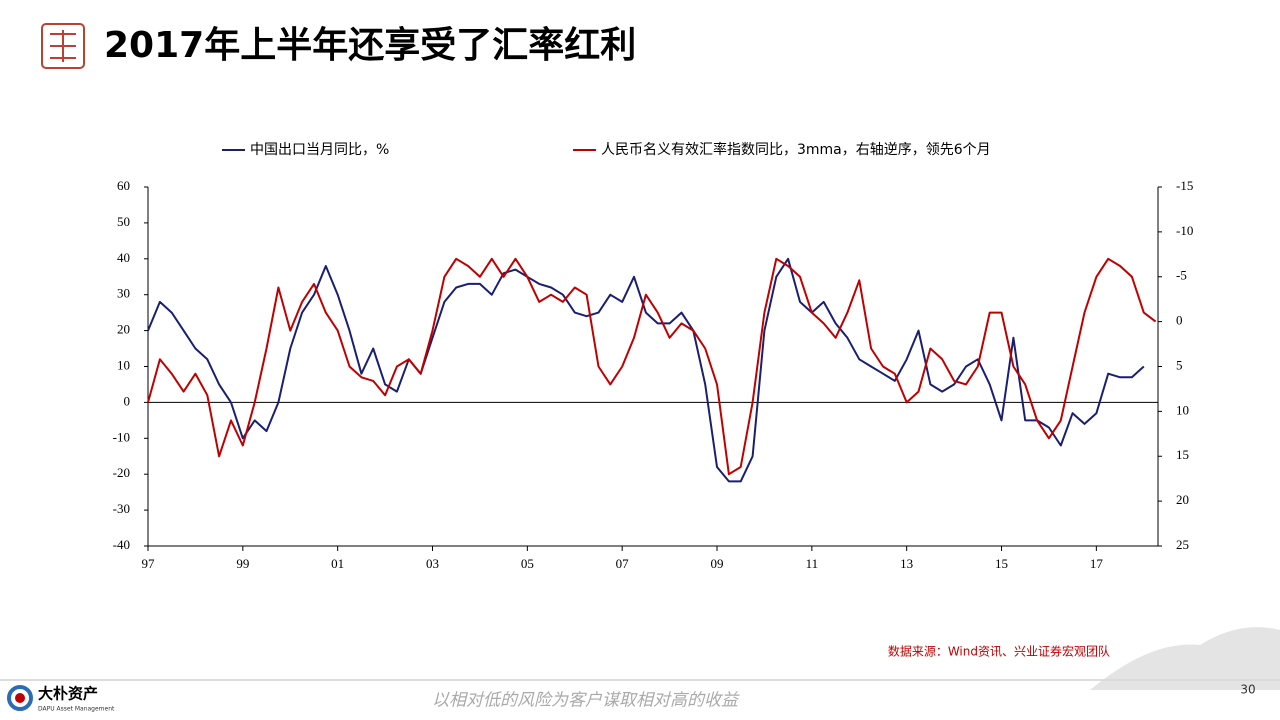 This screenshot has height=720, width=1280. Describe the element at coordinates (1179, 320) in the screenshot. I see `y2-tick-label: 0` at that location.